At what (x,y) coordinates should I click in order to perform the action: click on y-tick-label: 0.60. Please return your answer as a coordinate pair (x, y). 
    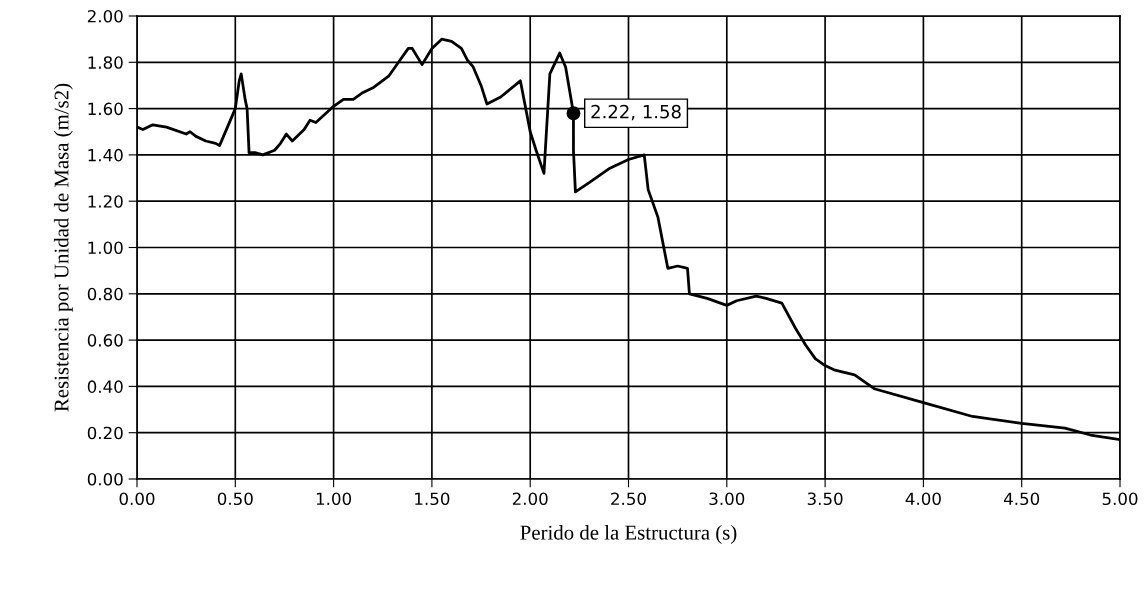
    Looking at the image, I should click on (105, 340).